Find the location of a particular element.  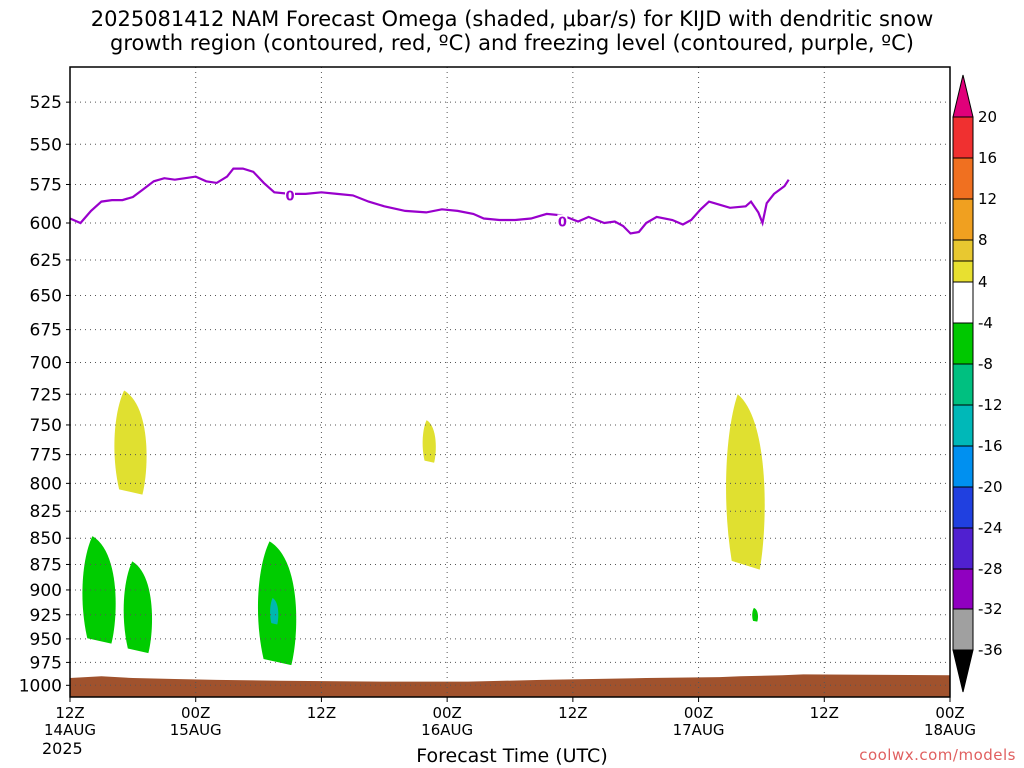

colorbar-label-12: -32 is located at coordinates (990, 609).